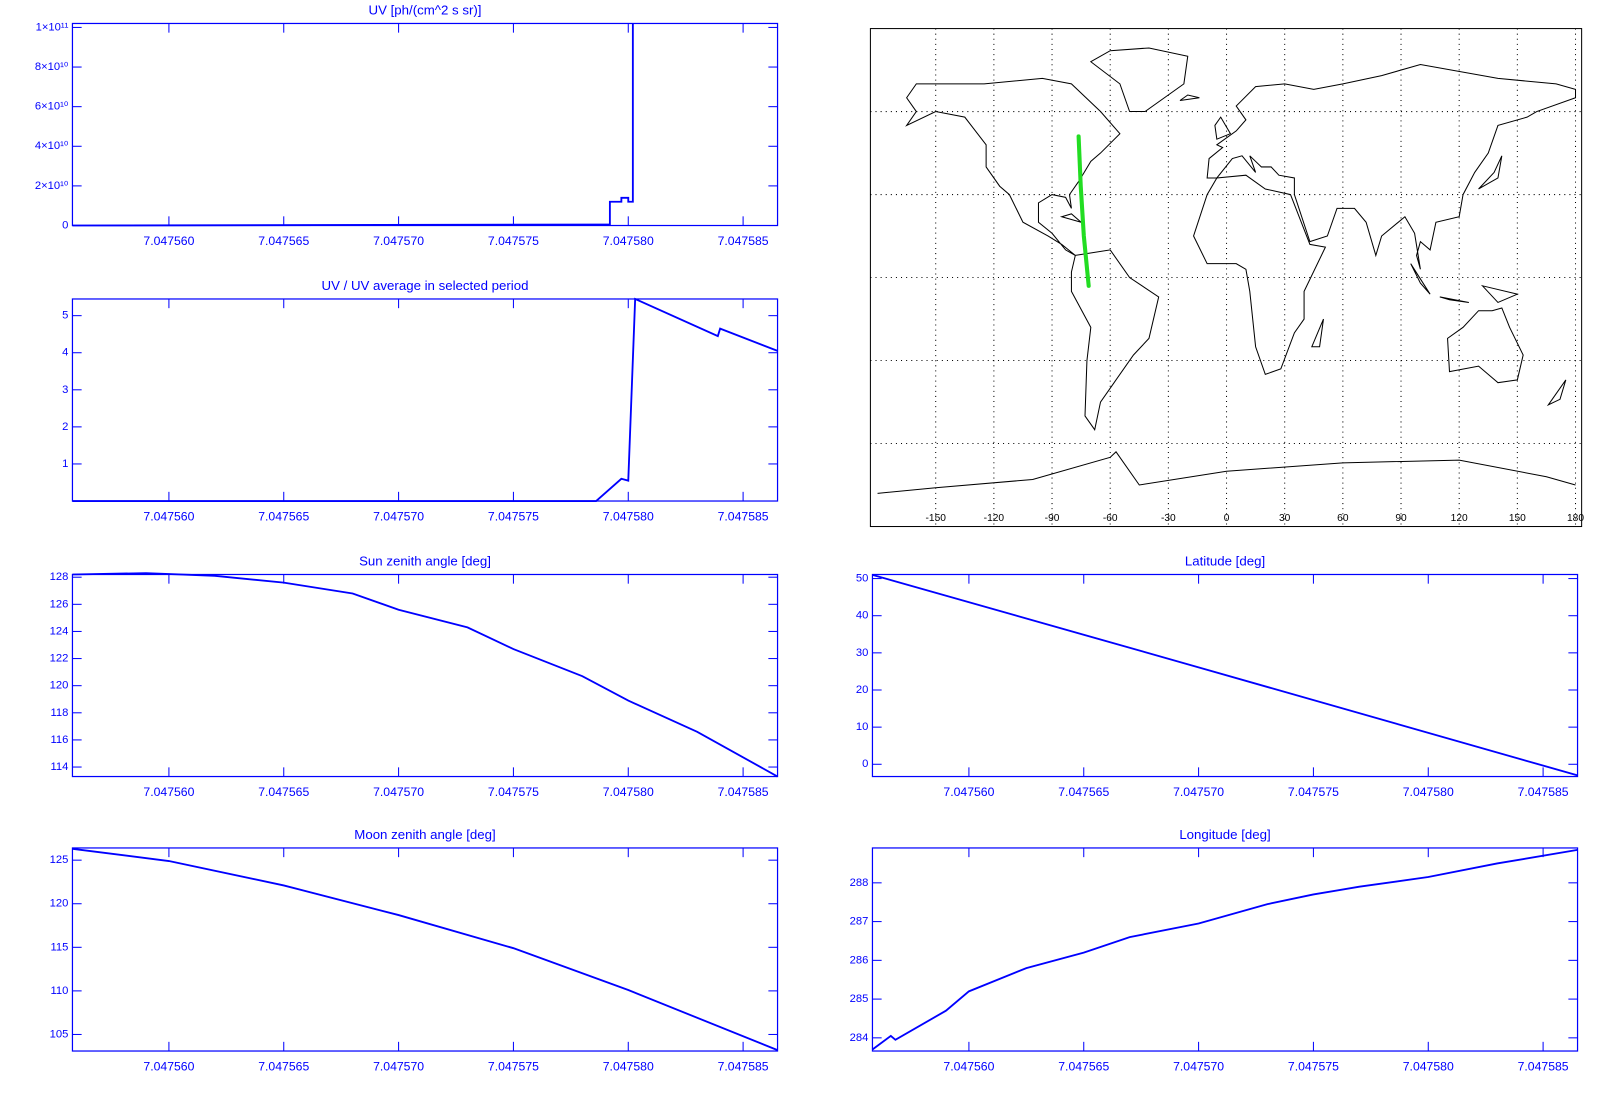  What do you see at coordinates (1285, 518) in the screenshot?
I see `x-tick-label: 30` at bounding box center [1285, 518].